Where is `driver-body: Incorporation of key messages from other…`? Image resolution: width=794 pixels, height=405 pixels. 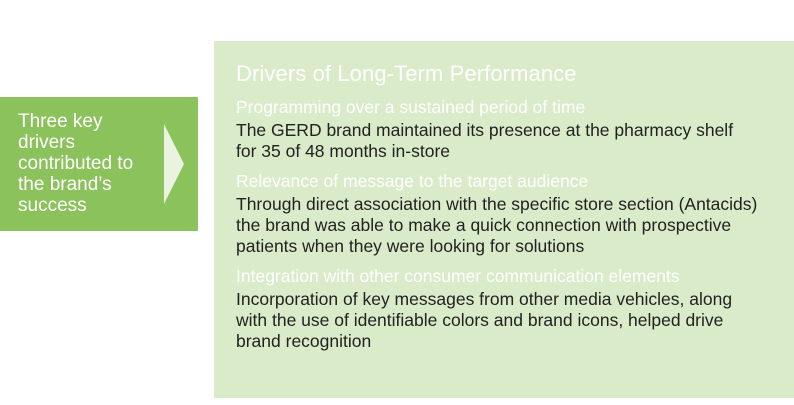
driver-body: Incorporation of key messages from other… is located at coordinates (484, 320).